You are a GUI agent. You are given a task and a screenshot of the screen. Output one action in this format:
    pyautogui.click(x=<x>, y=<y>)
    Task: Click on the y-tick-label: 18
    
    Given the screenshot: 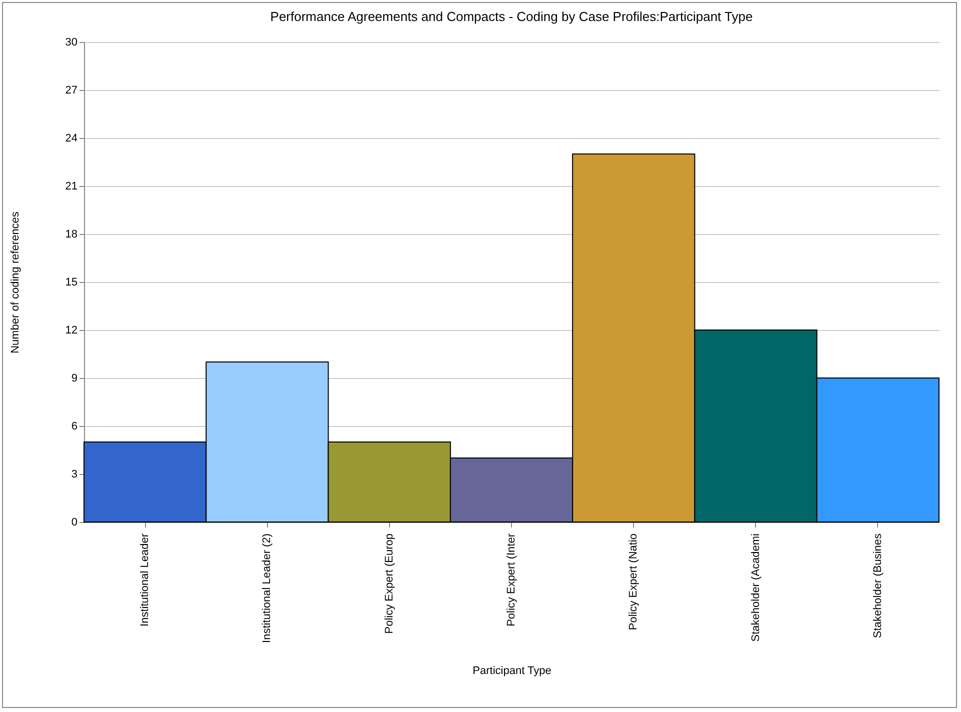 What is the action you would take?
    pyautogui.click(x=71, y=234)
    